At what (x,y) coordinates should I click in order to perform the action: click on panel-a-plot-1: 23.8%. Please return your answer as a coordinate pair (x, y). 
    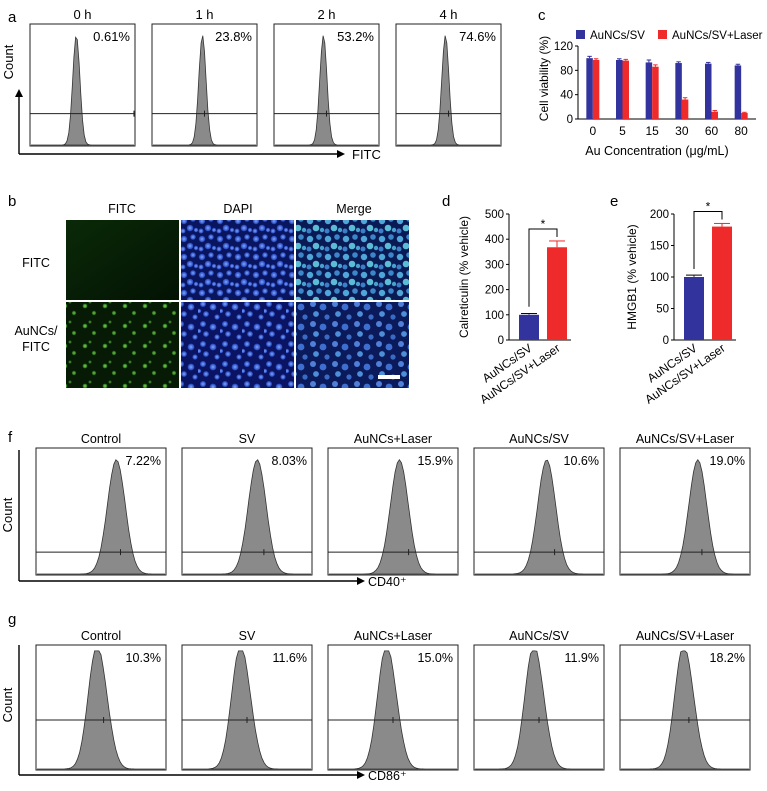
    Looking at the image, I should click on (204, 85).